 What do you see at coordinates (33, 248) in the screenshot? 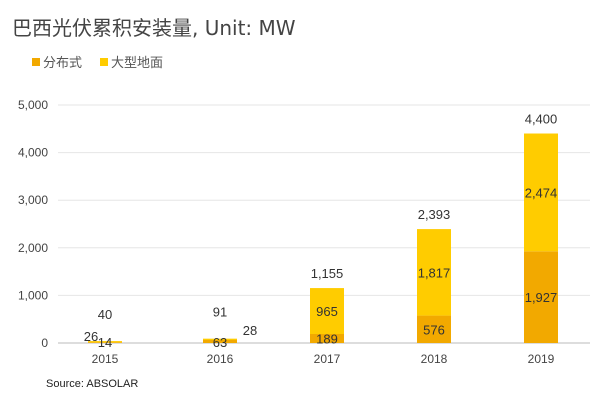
I see `y-tick-label: 2,000` at bounding box center [33, 248].